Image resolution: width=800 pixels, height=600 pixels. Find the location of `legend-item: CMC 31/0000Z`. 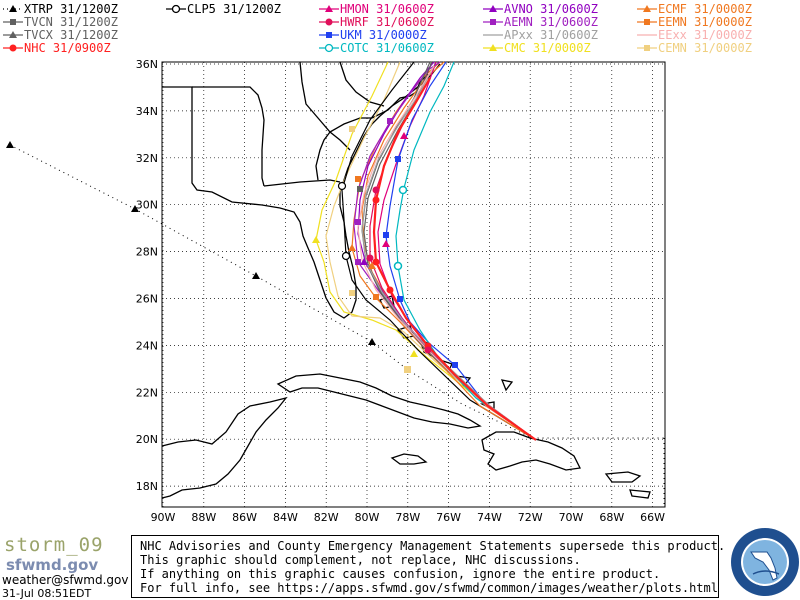

legend-item: CMC 31/0000Z is located at coordinates (536, 48).